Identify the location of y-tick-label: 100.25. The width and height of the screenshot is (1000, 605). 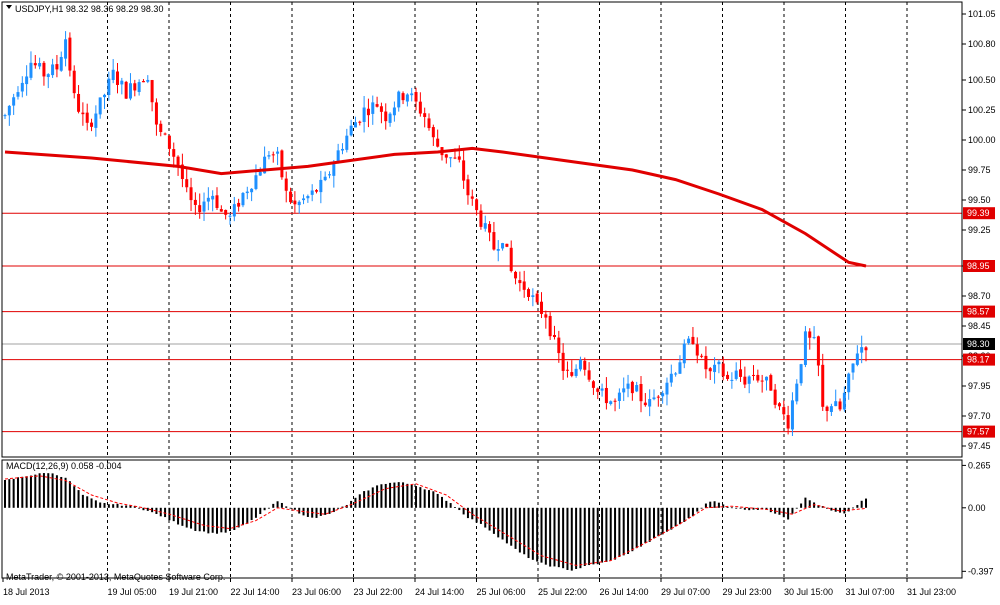
(982, 110).